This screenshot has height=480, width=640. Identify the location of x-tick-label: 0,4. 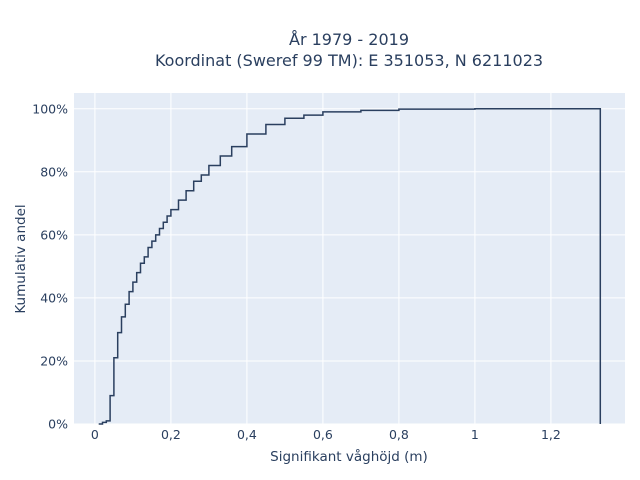
(247, 434).